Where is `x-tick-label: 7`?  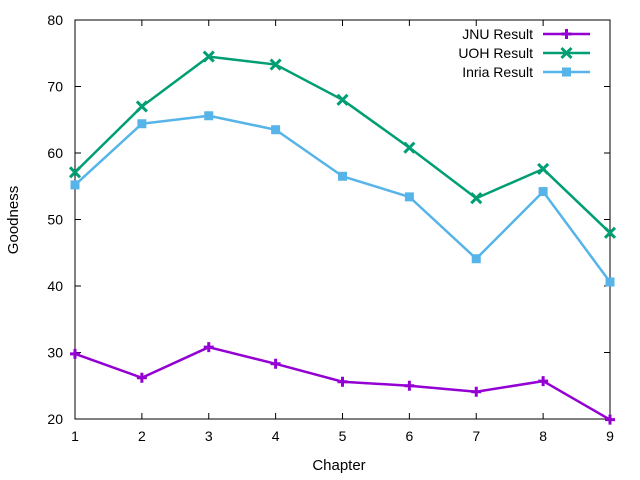
x-tick-label: 7 is located at coordinates (476, 436).